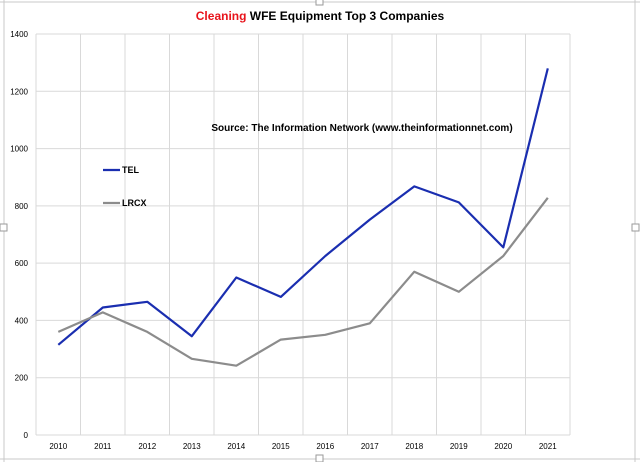 The height and width of the screenshot is (462, 640). Describe the element at coordinates (147, 446) in the screenshot. I see `x-tick-label: 2012` at that location.